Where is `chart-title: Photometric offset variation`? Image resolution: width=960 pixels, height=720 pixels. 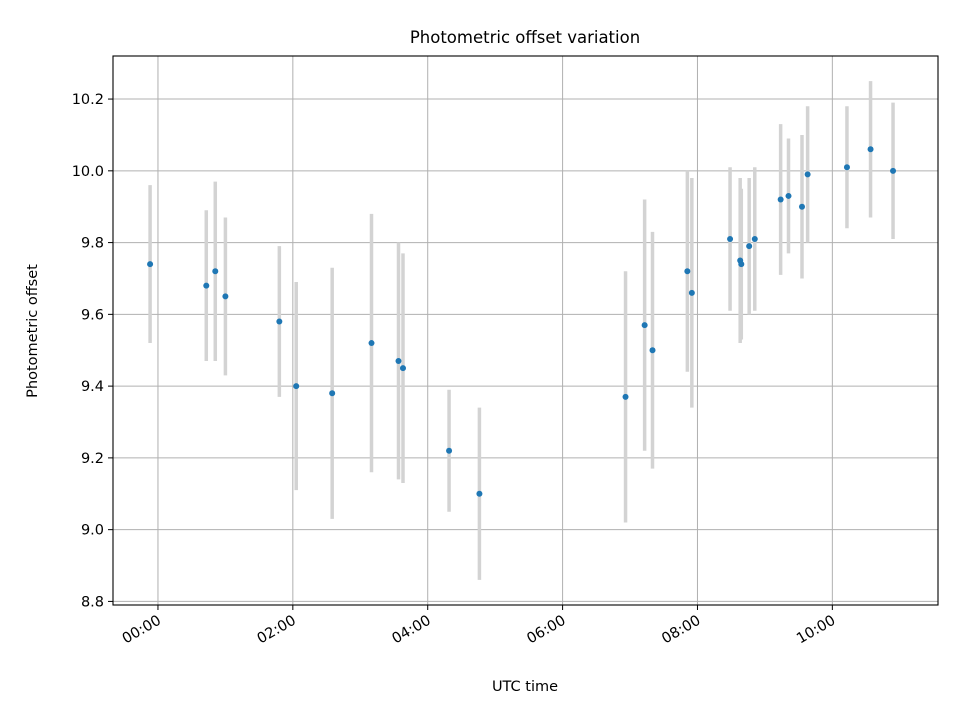
chart-title: Photometric offset variation is located at coordinates (525, 37).